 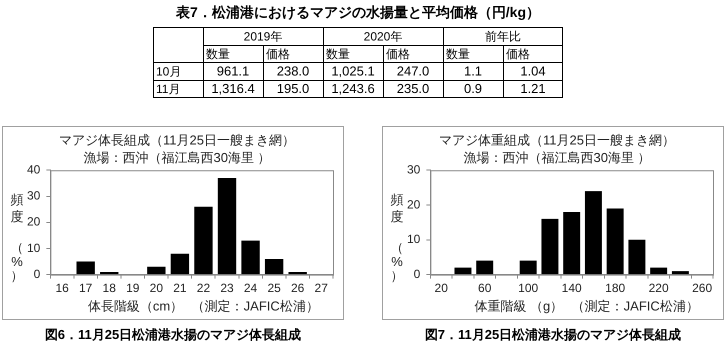 I want to click on x-axis-title: 体長階級（cm）, so click(x=136, y=306).